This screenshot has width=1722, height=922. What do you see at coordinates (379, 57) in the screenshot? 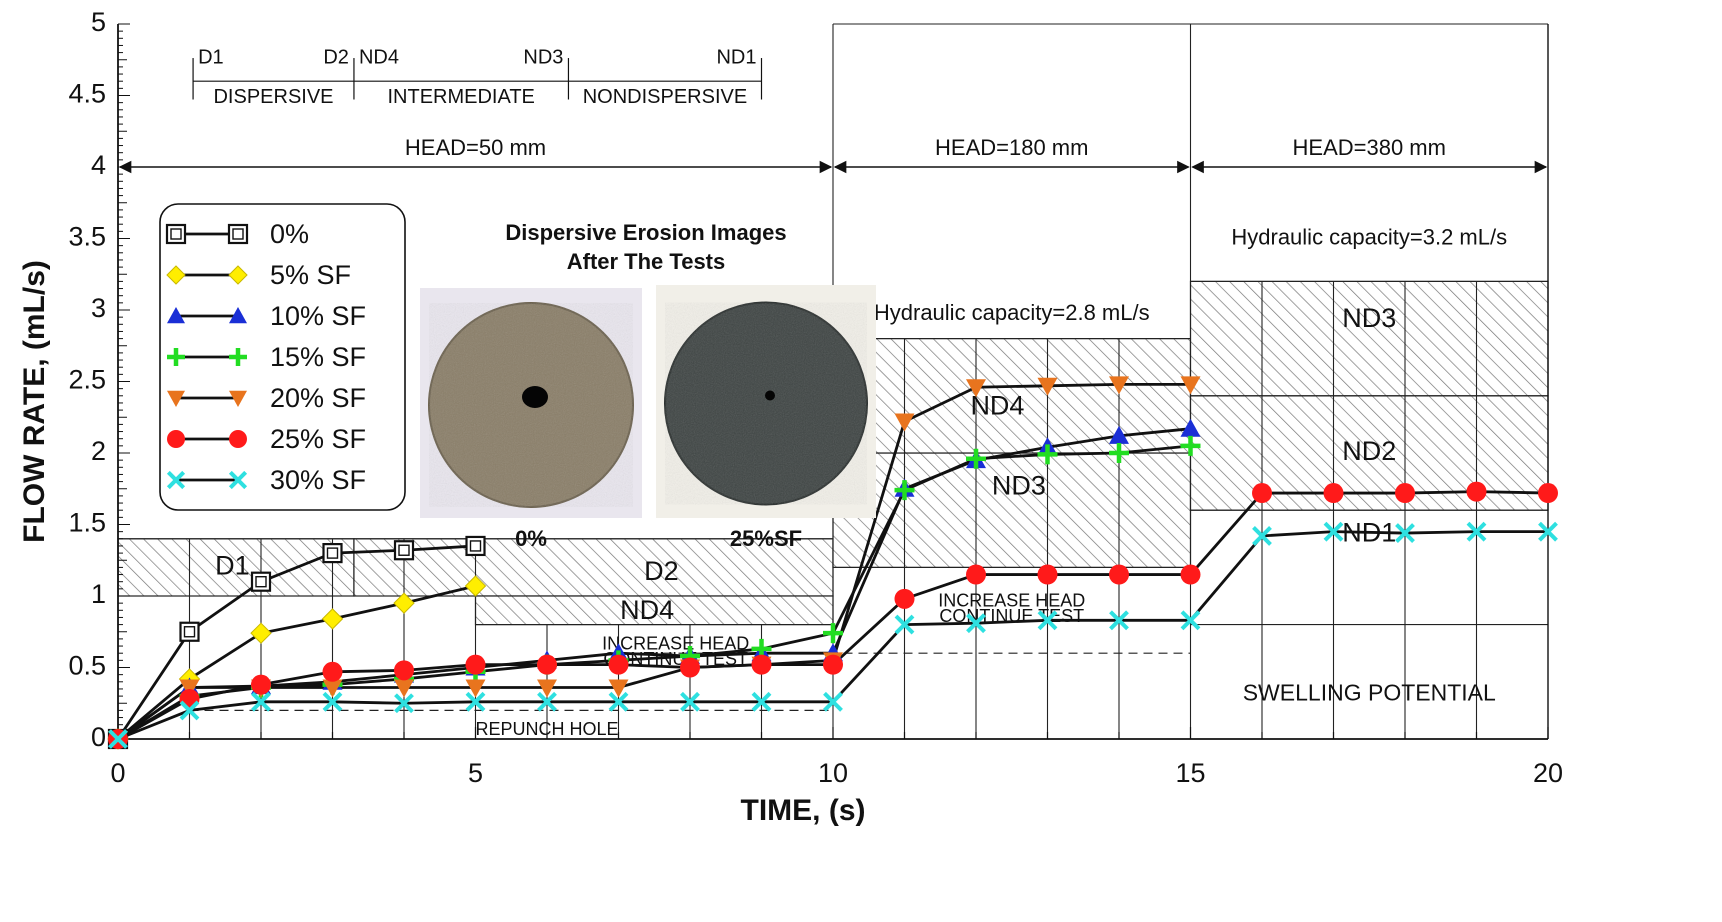
I see `classification-marker-2: ND4` at bounding box center [379, 57].